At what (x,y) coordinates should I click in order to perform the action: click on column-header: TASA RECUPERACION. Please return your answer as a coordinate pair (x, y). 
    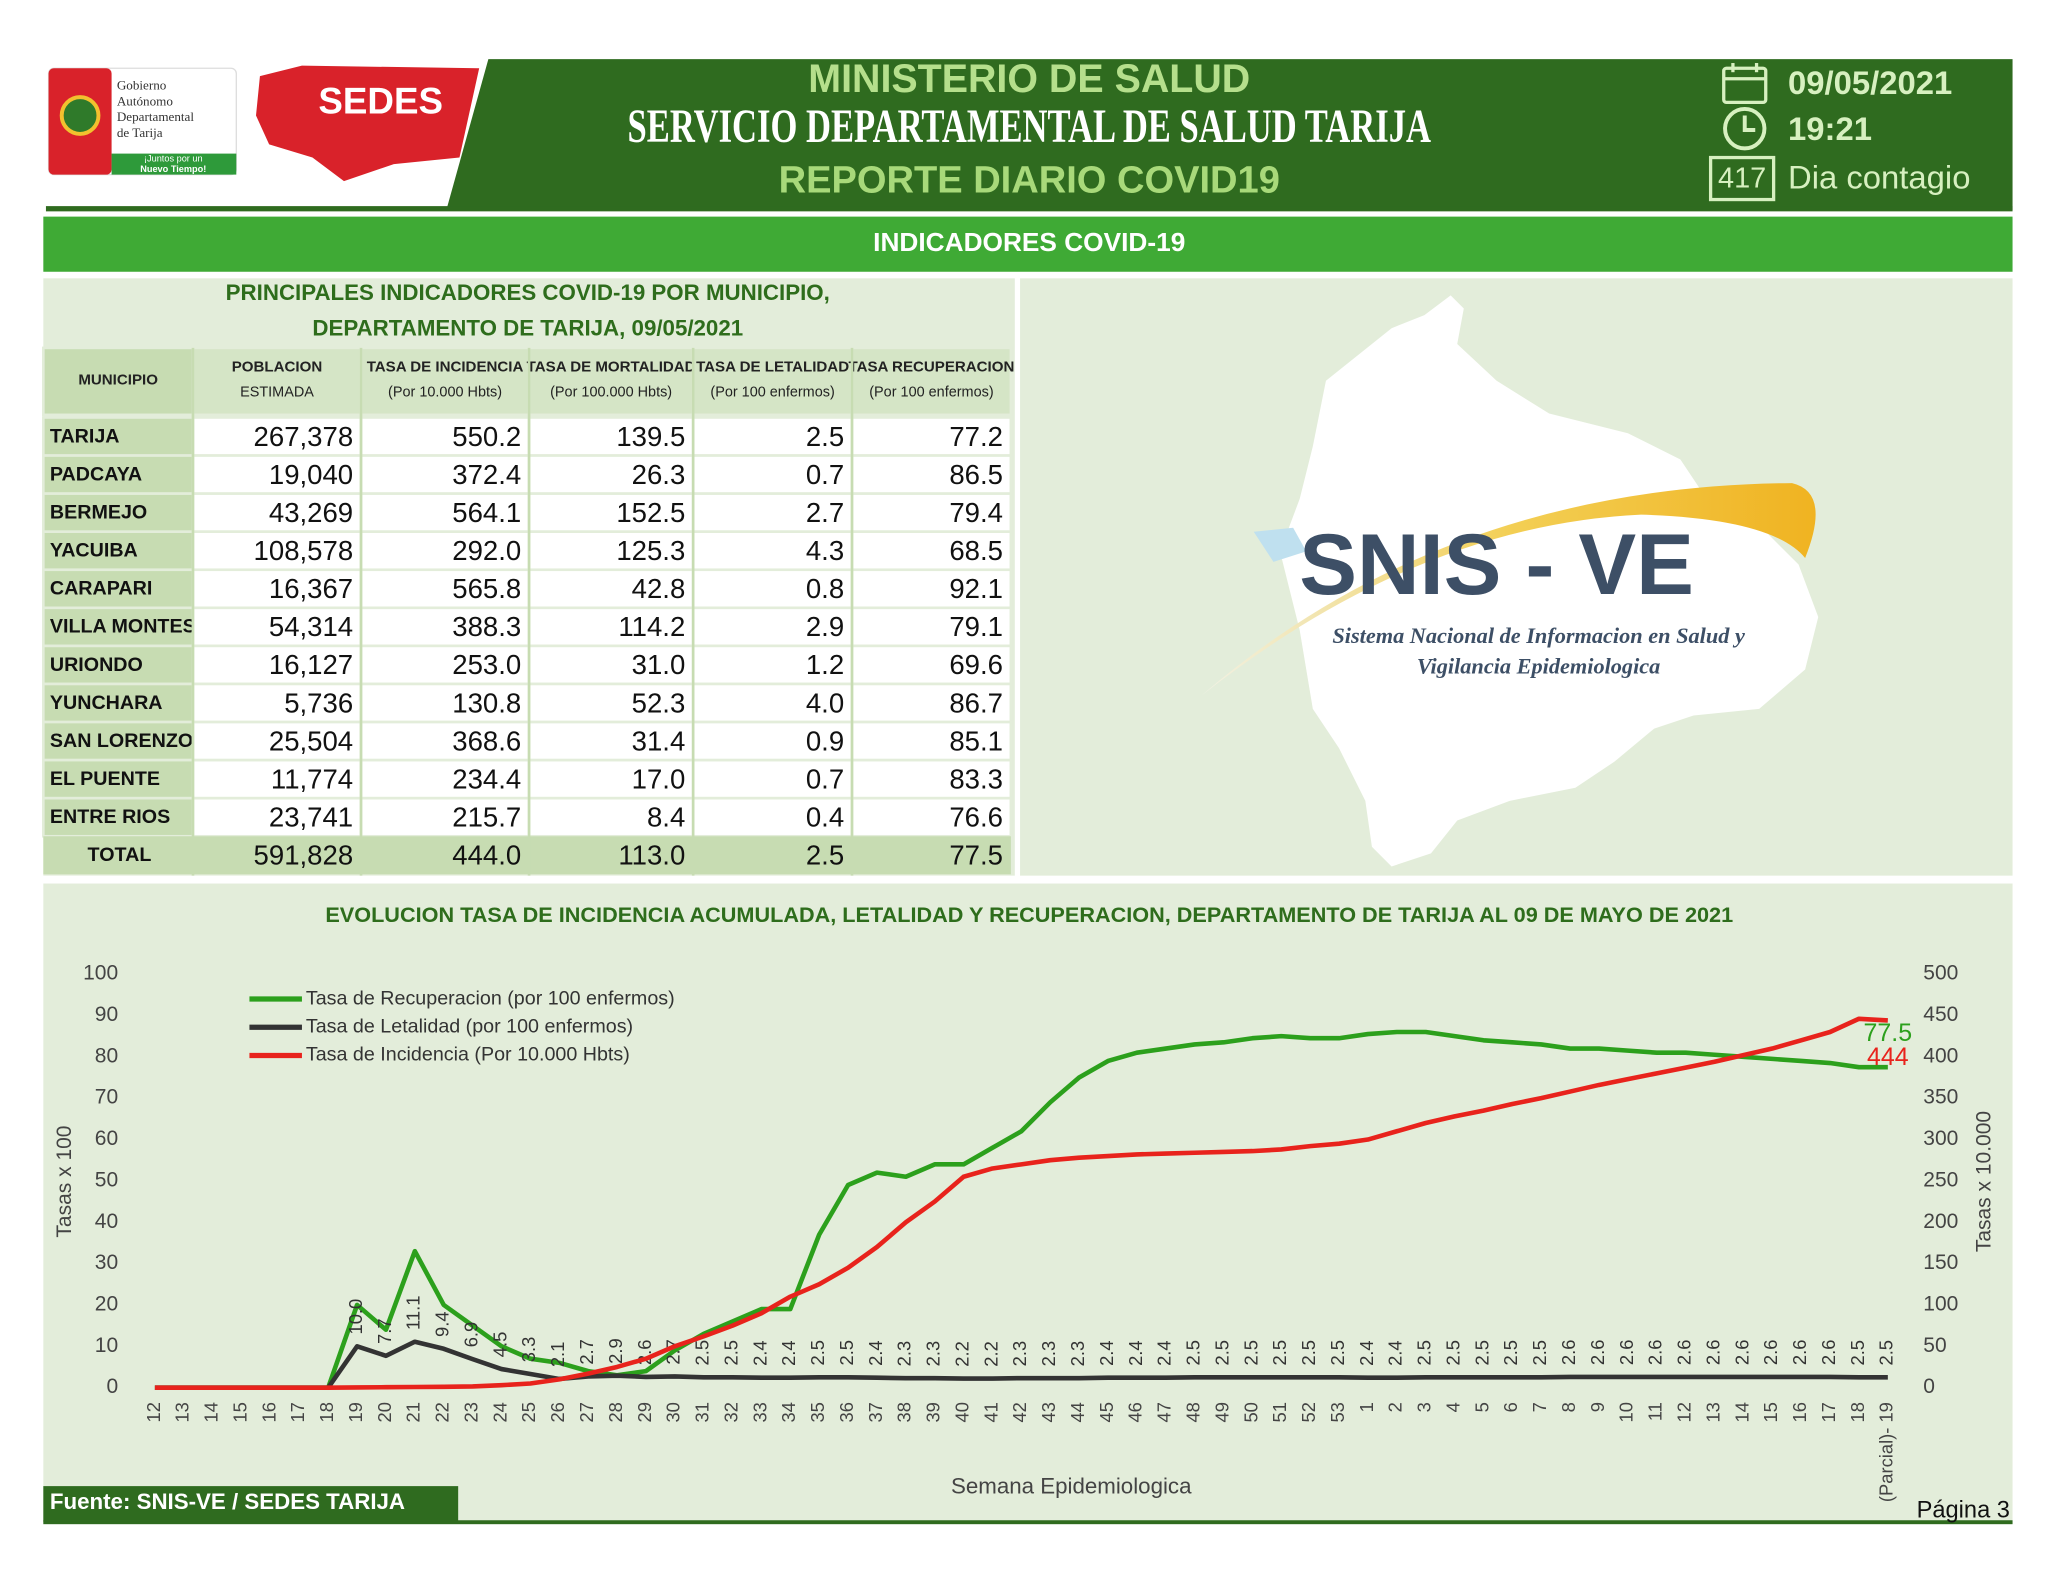
    Looking at the image, I should click on (932, 367).